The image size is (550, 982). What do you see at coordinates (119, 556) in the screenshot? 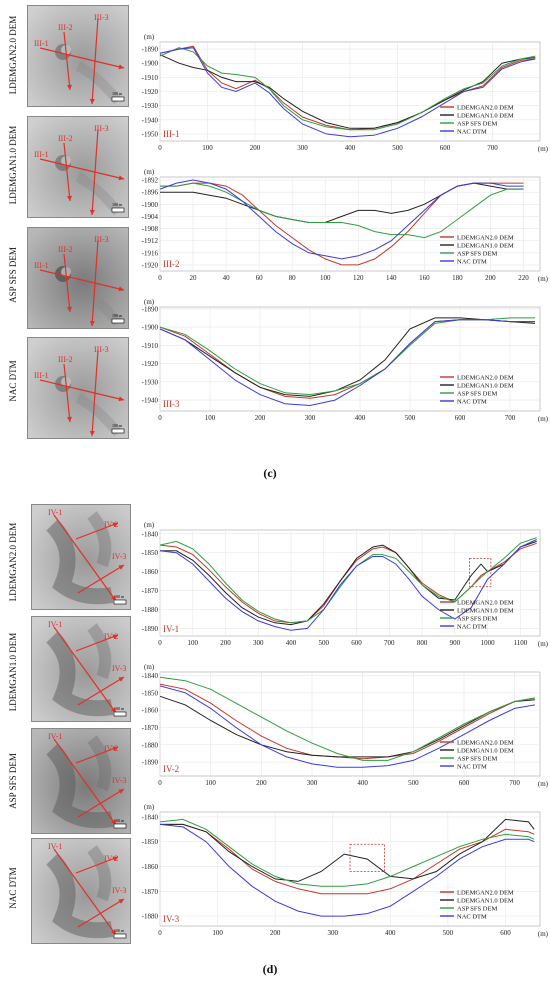
I see `profile-label-3: IV-3` at bounding box center [119, 556].